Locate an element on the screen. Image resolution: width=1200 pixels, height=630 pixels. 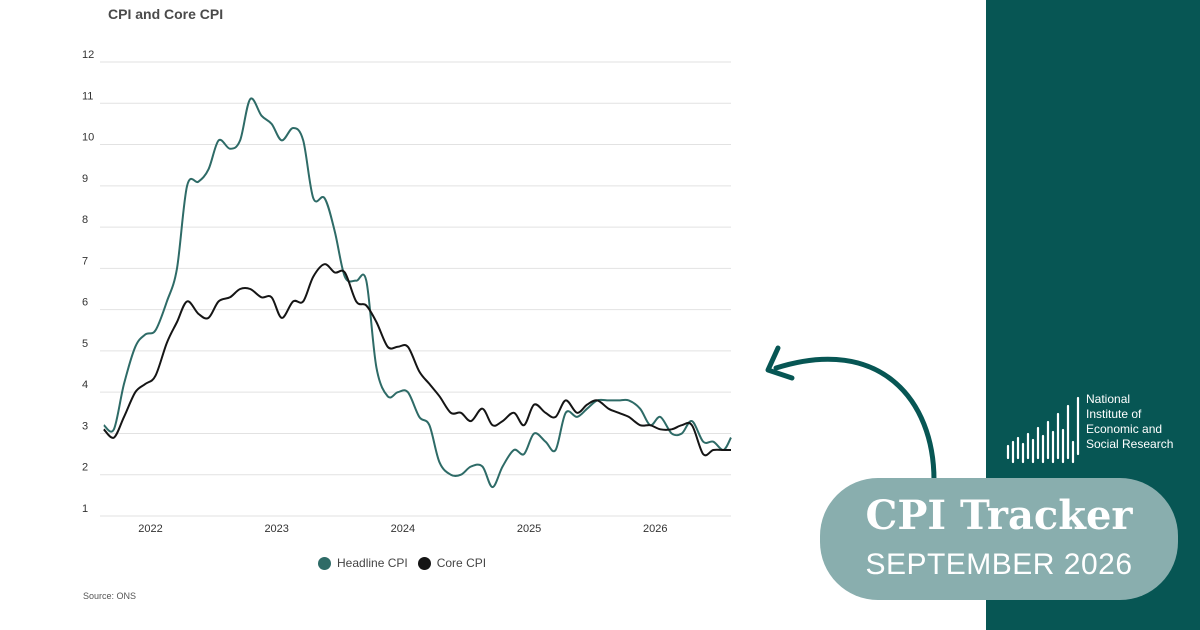
tracker-badge: CPI Tracker SEPTEMBER 2026 is located at coordinates (999, 539).